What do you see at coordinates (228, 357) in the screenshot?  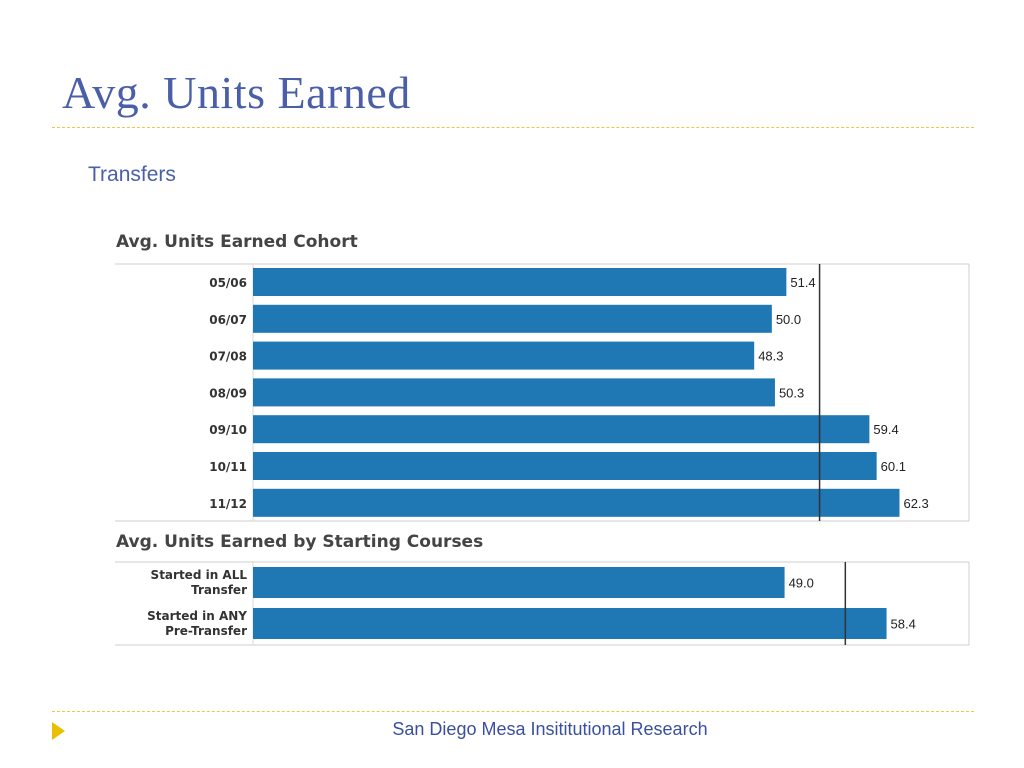 I see `category-label: 07/08` at bounding box center [228, 357].